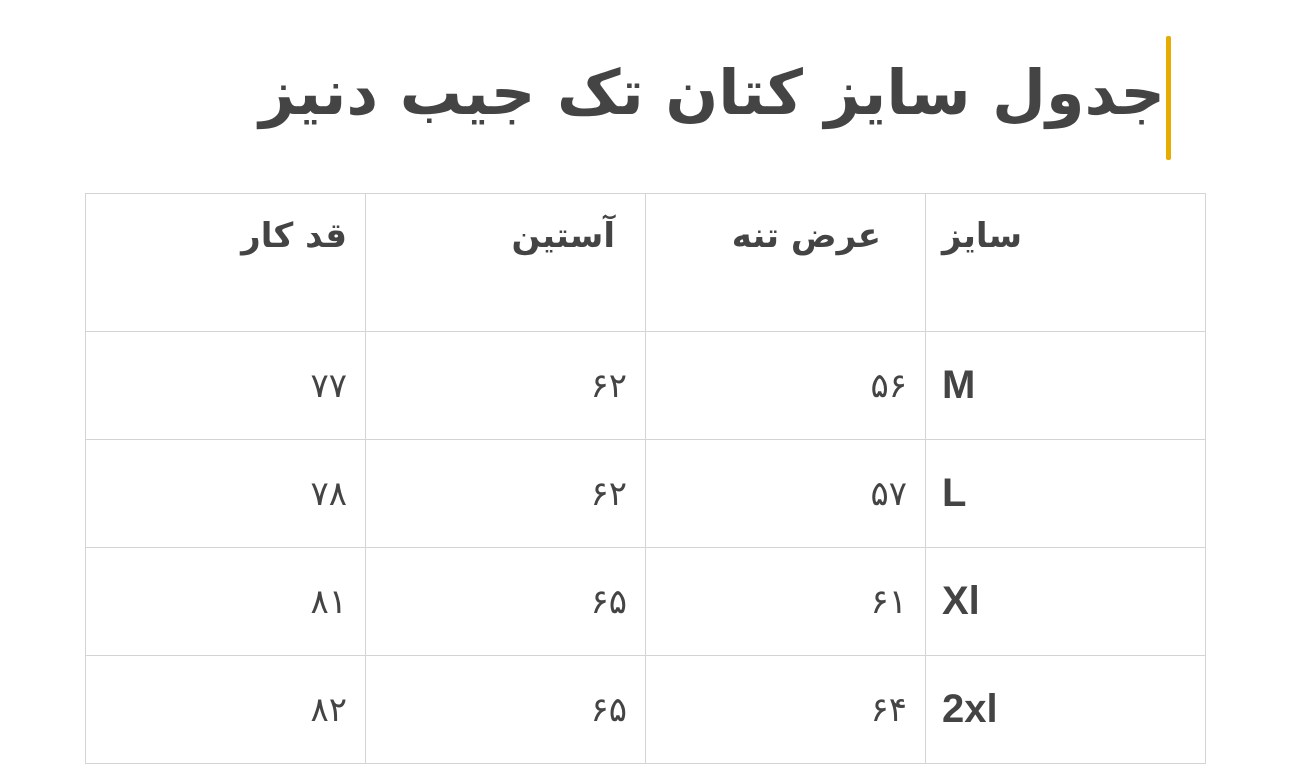 This screenshot has height=764, width=1290. I want to click on header-sleeve: آستین, so click(505, 262).